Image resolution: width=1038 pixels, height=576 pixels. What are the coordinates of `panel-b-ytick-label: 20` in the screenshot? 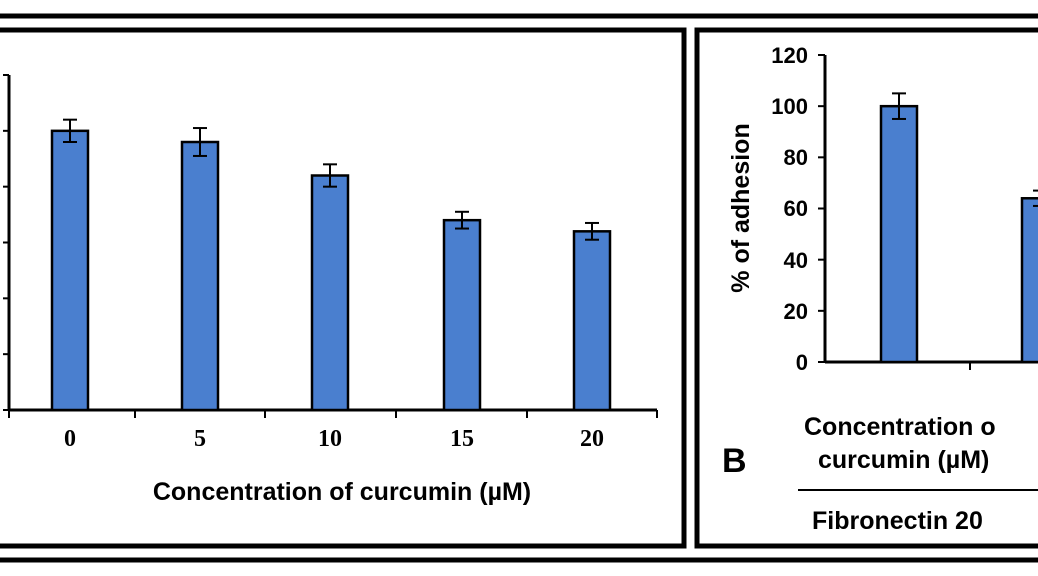 It's located at (796, 311).